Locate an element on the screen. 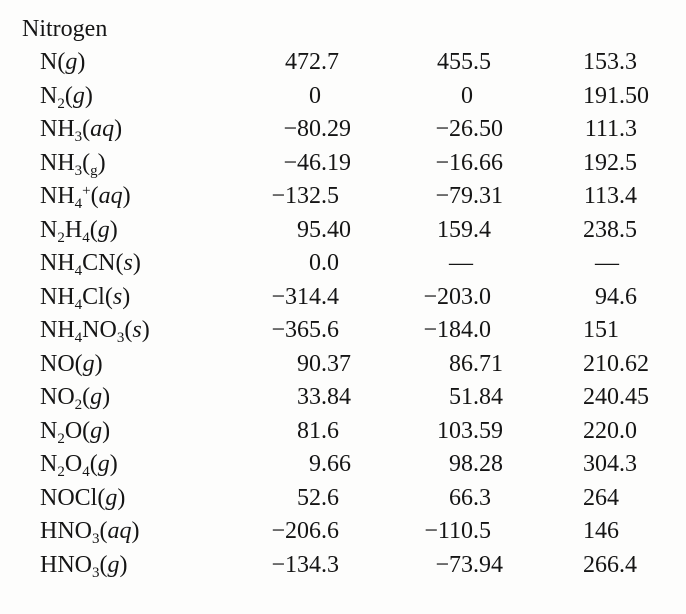  value-fraction-part: .62 is located at coordinates (634, 363).